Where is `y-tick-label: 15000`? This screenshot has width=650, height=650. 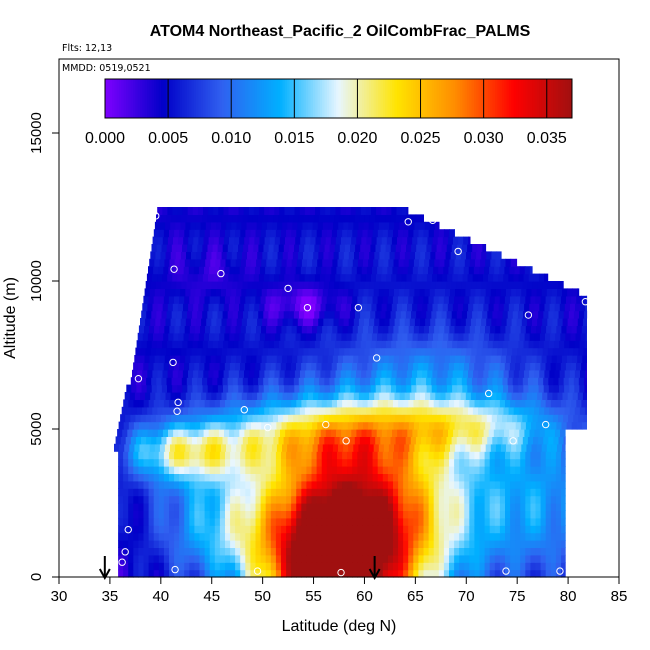 y-tick-label: 15000 is located at coordinates (36, 133).